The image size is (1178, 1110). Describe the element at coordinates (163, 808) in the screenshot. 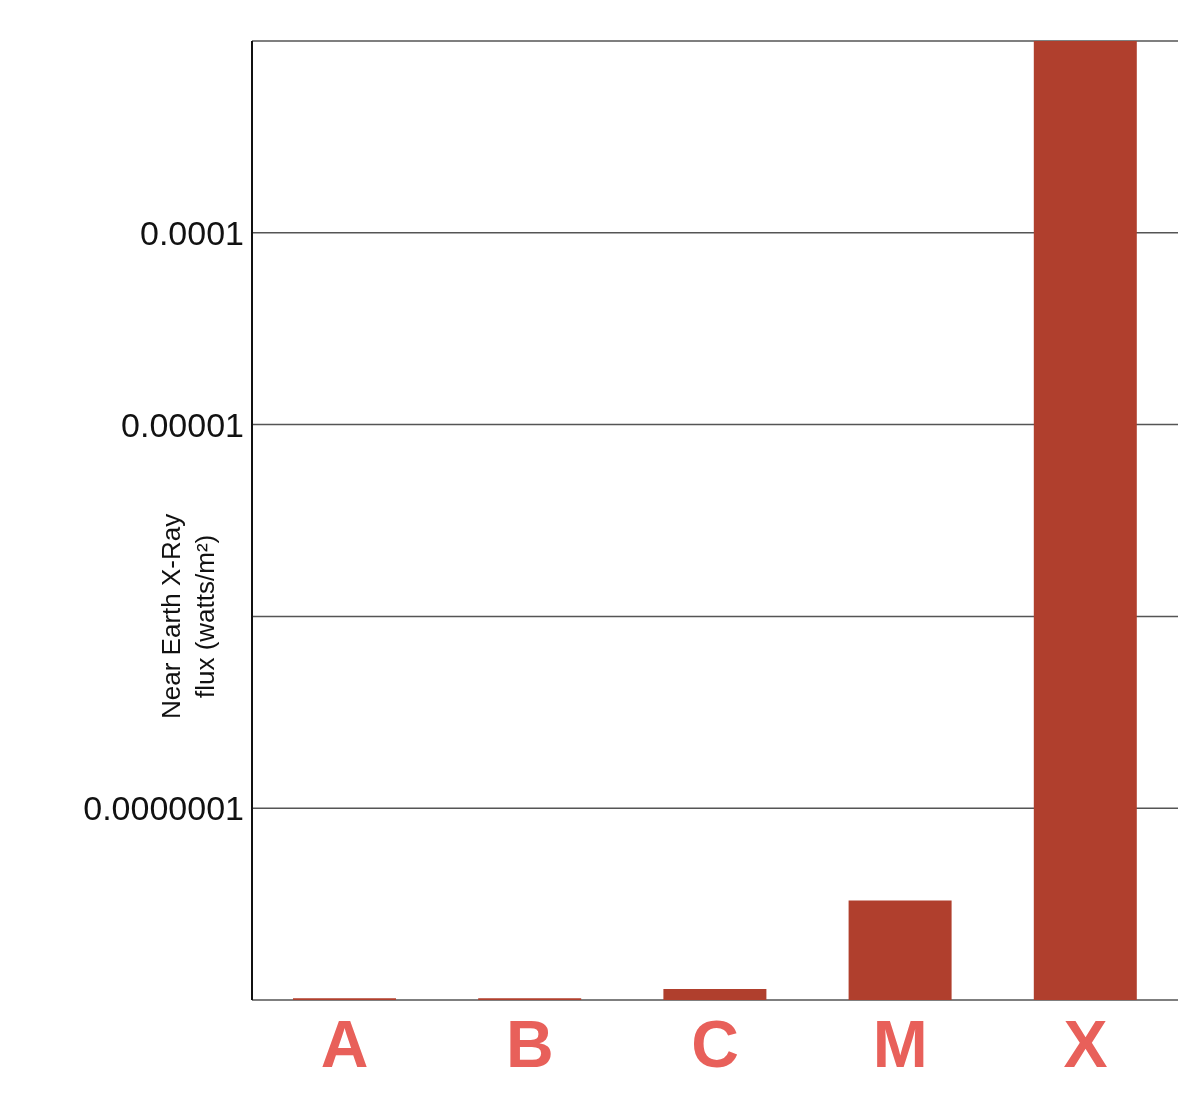

I see `y-tick-label: 0.0000001` at that location.